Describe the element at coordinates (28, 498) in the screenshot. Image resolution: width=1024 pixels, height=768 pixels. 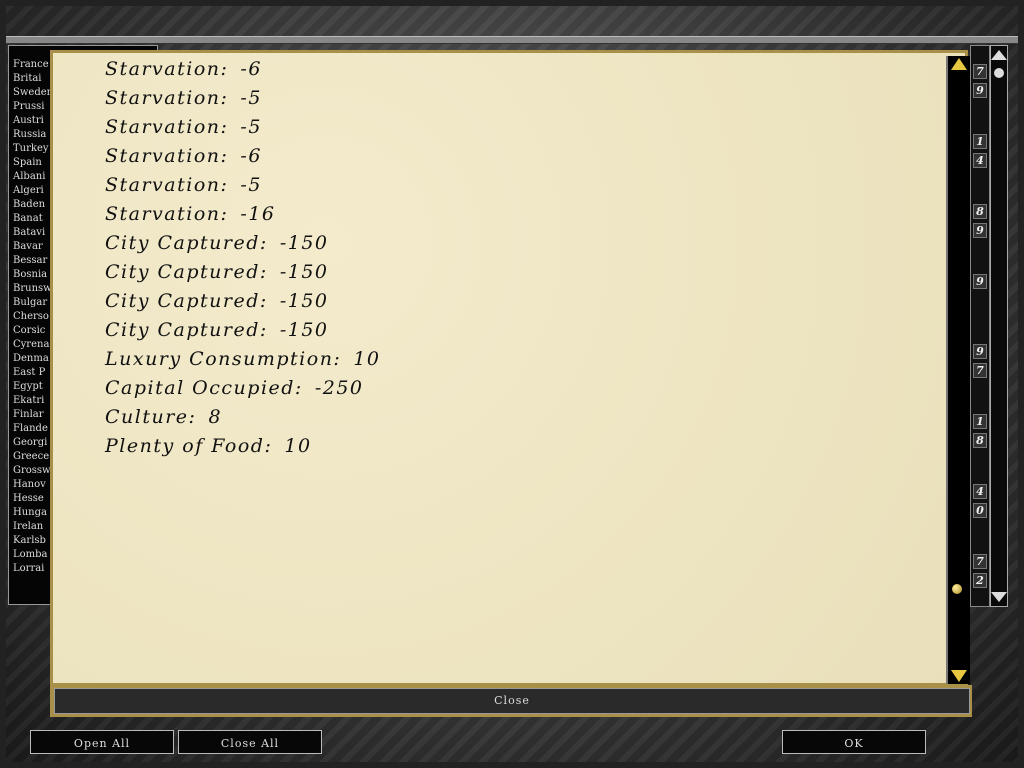
I see `nation-name: Hesse` at that location.